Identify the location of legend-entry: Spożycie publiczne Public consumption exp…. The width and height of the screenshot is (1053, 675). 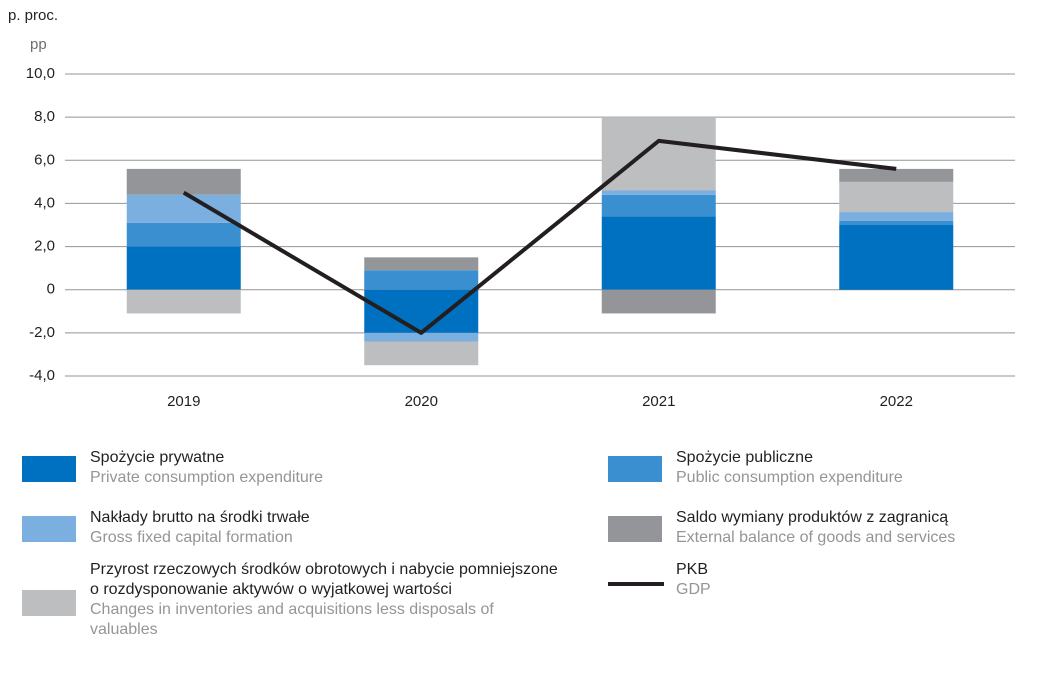
(861, 468).